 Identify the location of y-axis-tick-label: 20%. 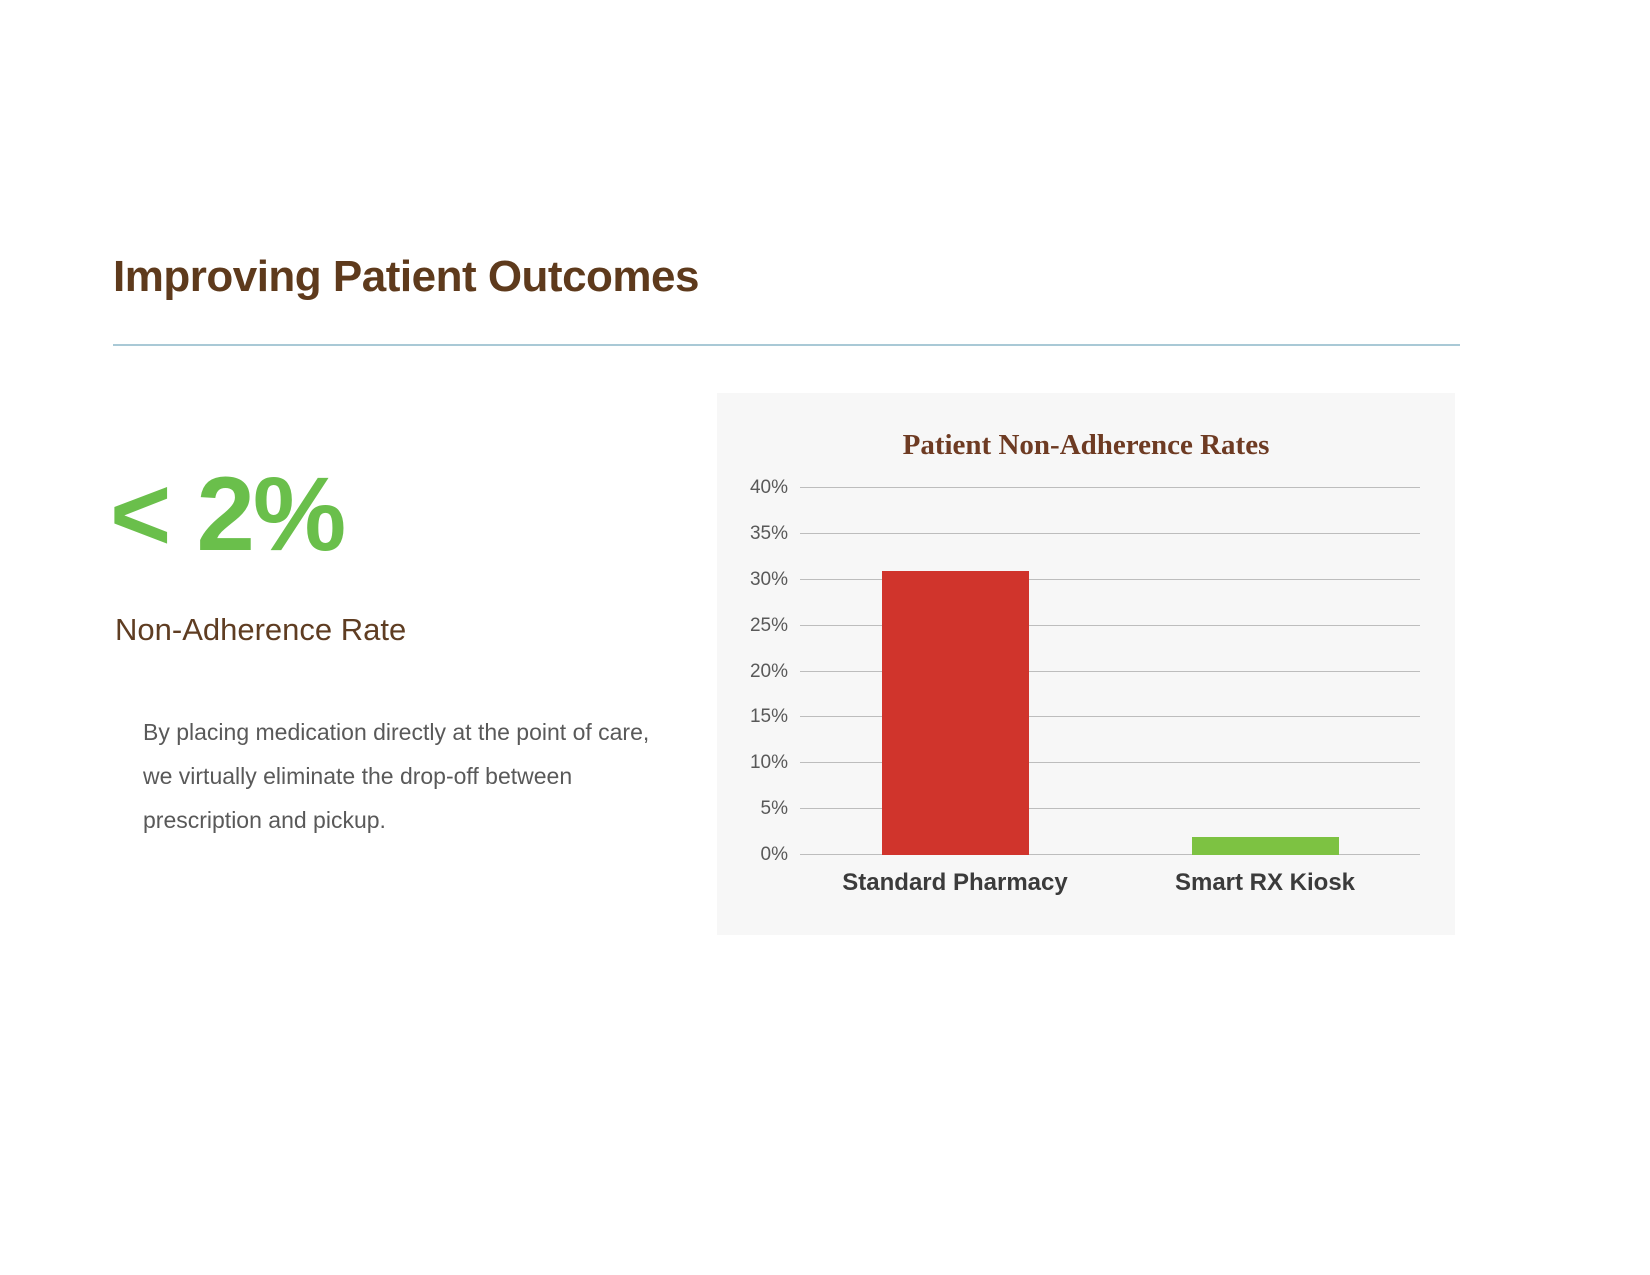
(768, 671).